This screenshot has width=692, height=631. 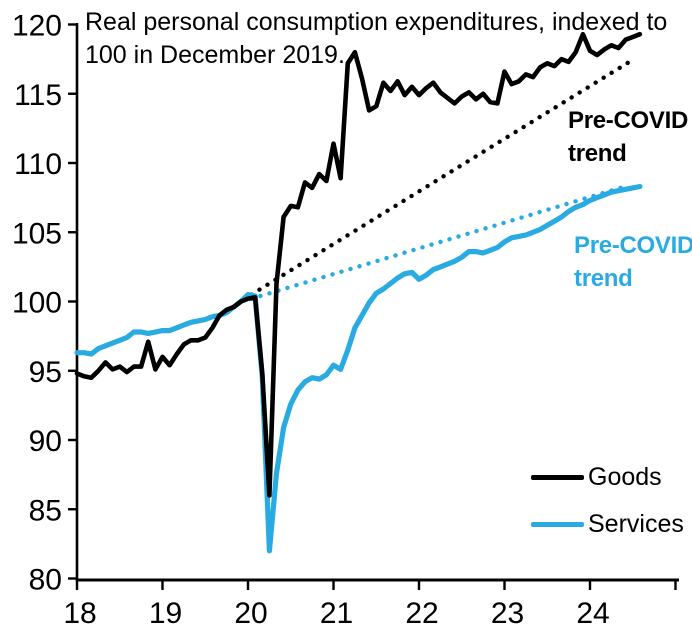 I want to click on services-line-swatch, so click(x=557, y=524).